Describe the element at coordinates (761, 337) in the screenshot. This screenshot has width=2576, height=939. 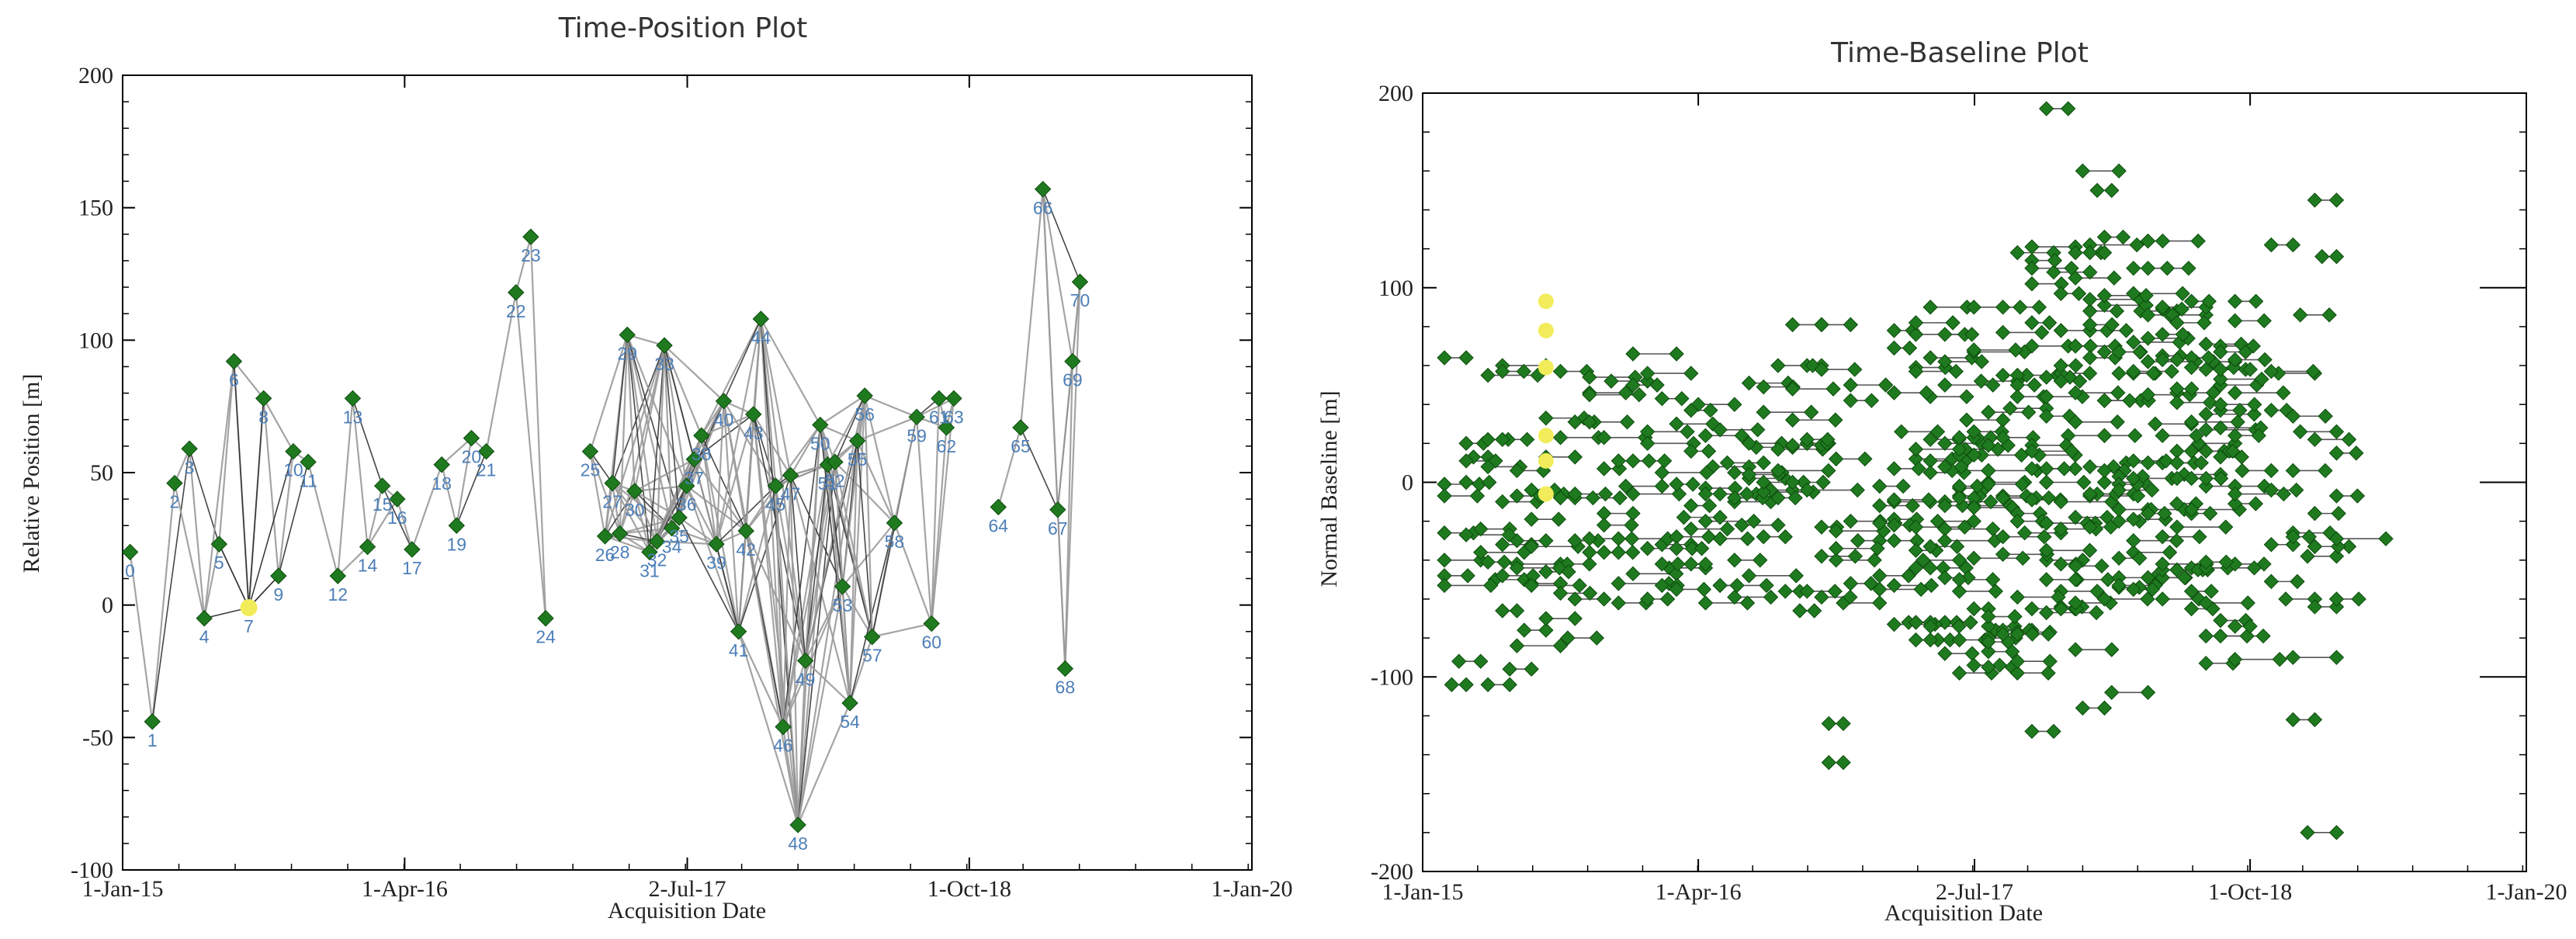
I see `point-label: 44` at that location.